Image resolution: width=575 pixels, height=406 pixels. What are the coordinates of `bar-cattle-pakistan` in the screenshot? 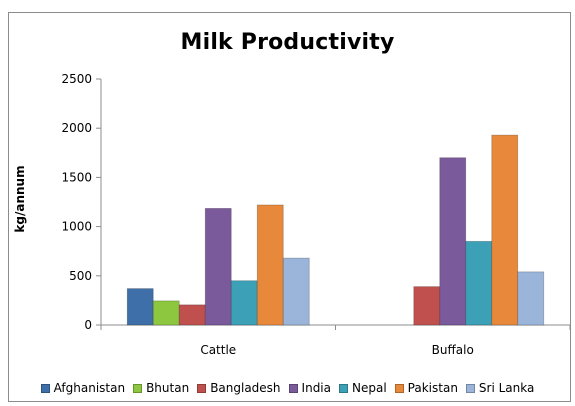 It's located at (270, 265).